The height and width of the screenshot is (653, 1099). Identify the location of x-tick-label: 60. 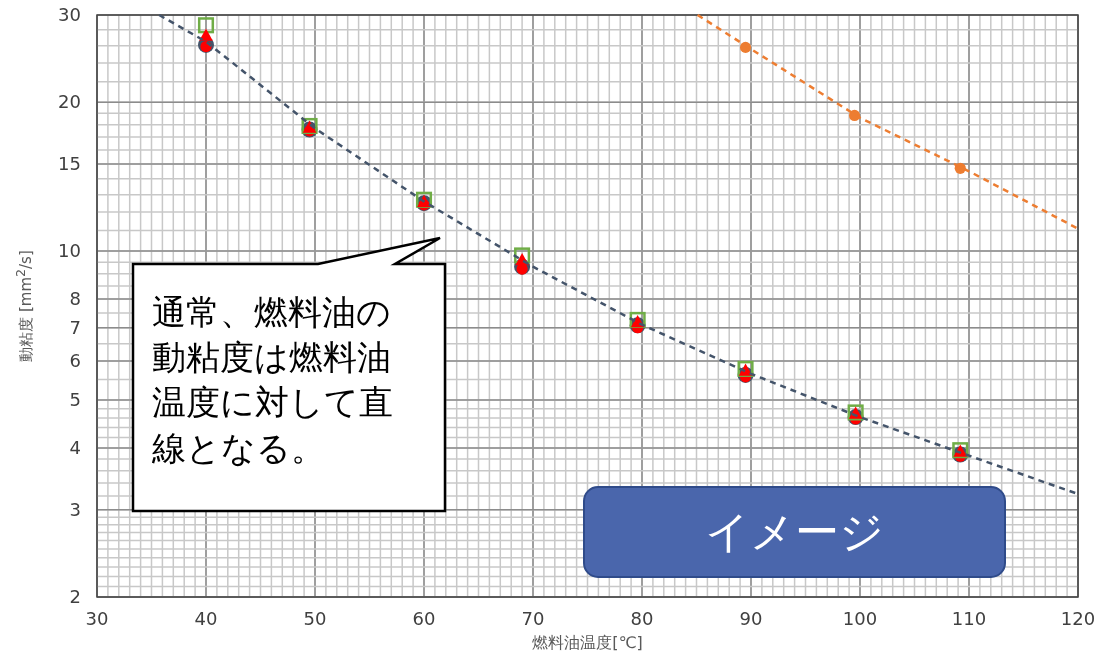
(424, 618).